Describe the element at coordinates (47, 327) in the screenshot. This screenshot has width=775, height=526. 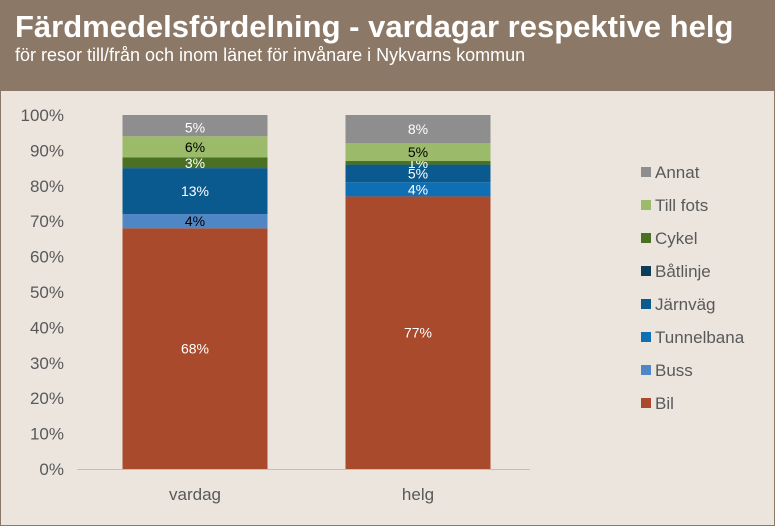
I see `y-tick-label: 40%` at that location.